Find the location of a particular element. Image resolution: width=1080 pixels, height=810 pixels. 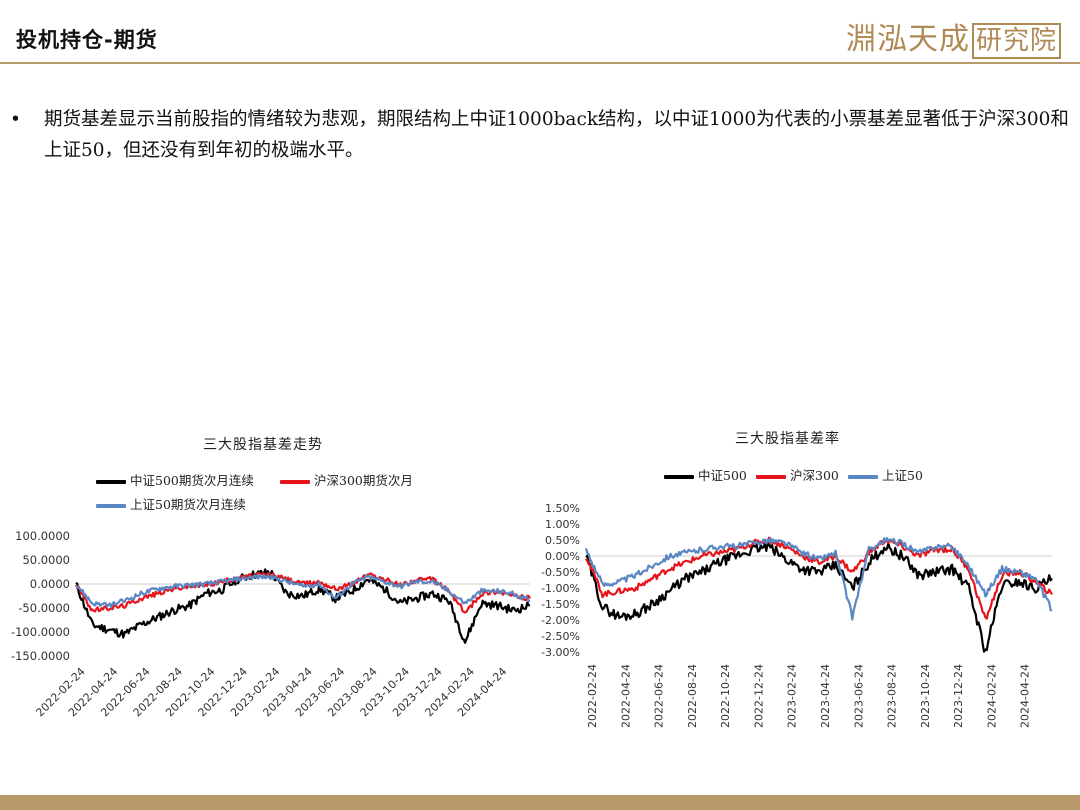

logo-text: 淵泓天成 is located at coordinates (908, 39).